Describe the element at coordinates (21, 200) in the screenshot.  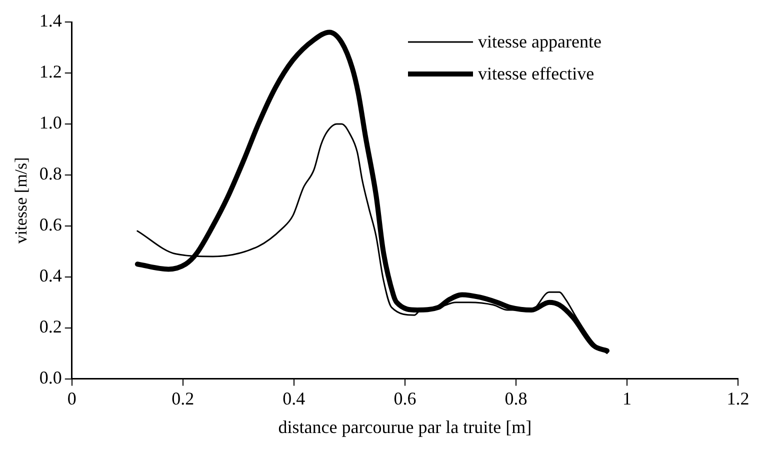
I see `y-axis-title: vitesse [m/s]` at that location.